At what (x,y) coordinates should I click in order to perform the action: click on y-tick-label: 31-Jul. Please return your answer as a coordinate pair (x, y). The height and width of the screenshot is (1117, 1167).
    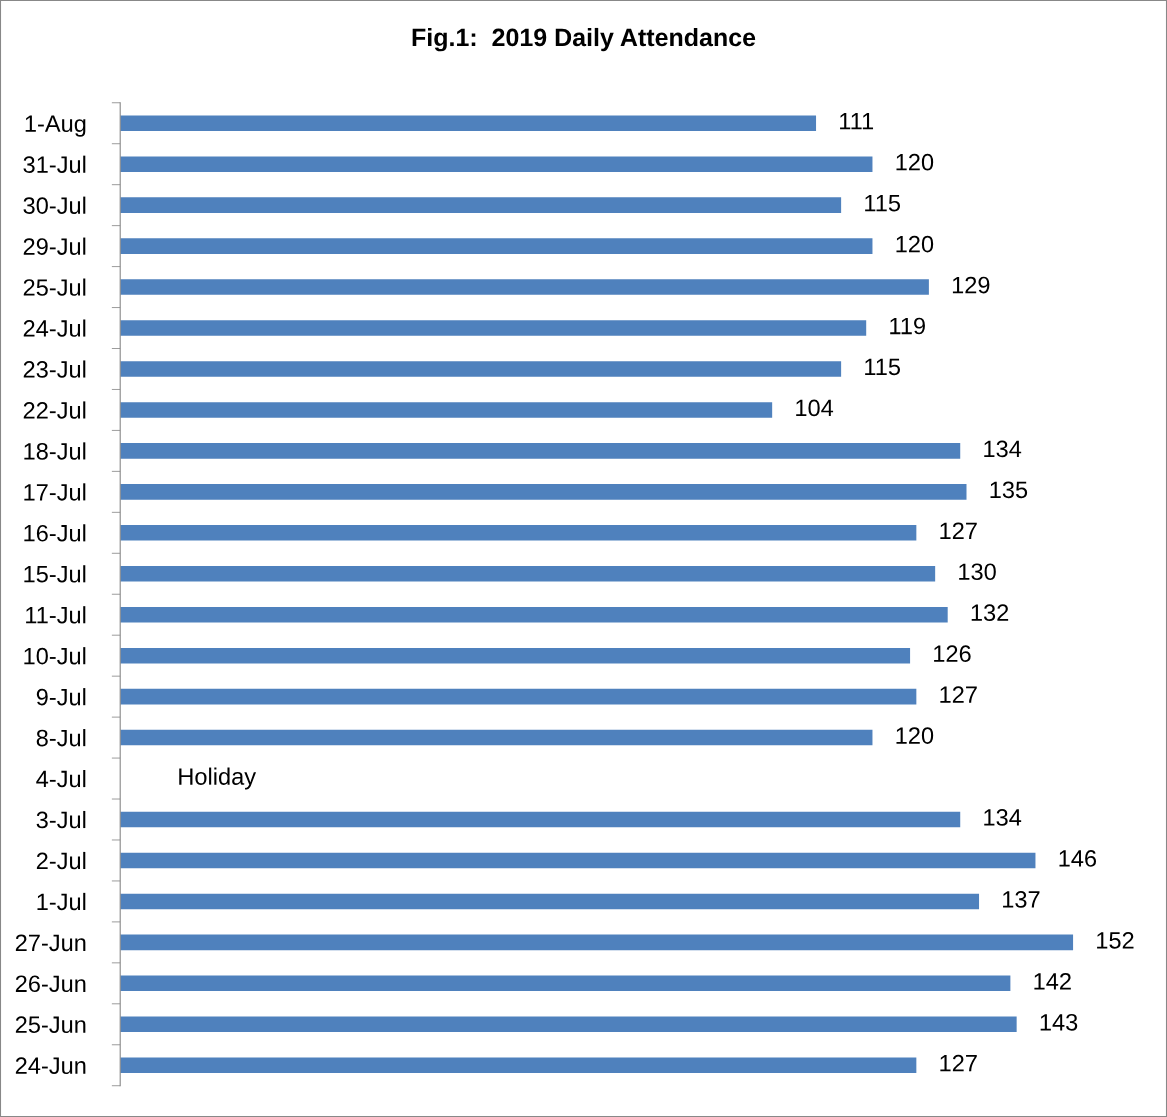
    Looking at the image, I should click on (54, 164).